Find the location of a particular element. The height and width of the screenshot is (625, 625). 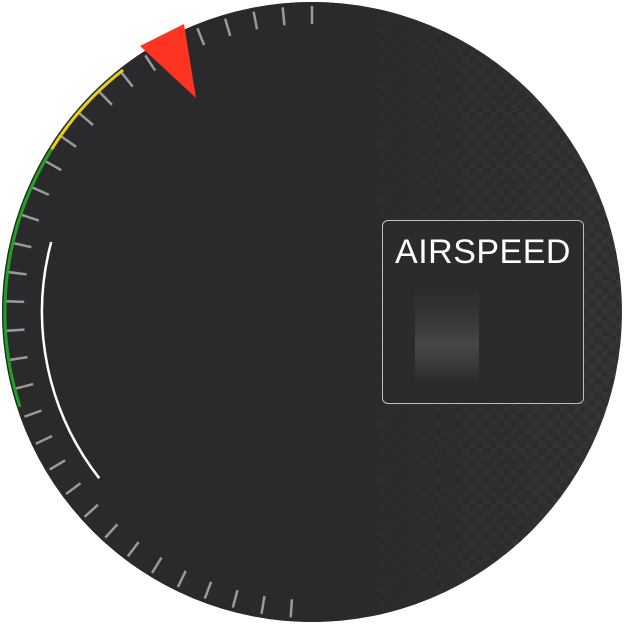

airspeed-readout-window: AIRSPEED is located at coordinates (483, 312).